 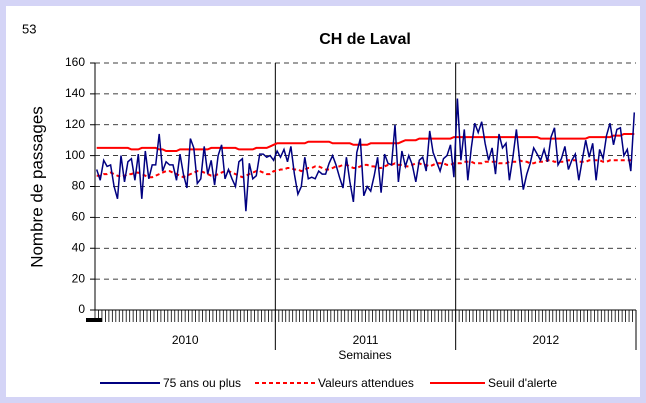 What do you see at coordinates (522, 383) in the screenshot?
I see `legend-label: Seuil d'alerte` at bounding box center [522, 383].